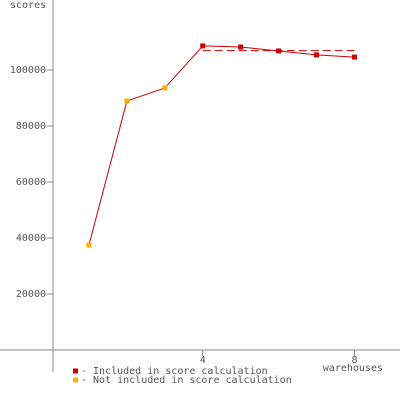  I want to click on x-tick-label: 8, so click(354, 360).